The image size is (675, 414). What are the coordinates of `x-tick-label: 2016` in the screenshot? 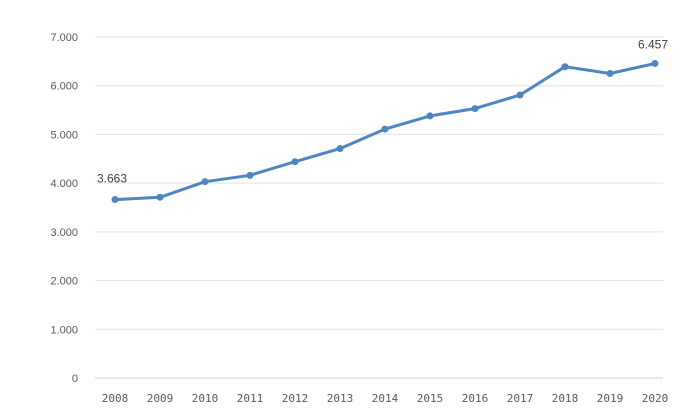 It's located at (475, 398).